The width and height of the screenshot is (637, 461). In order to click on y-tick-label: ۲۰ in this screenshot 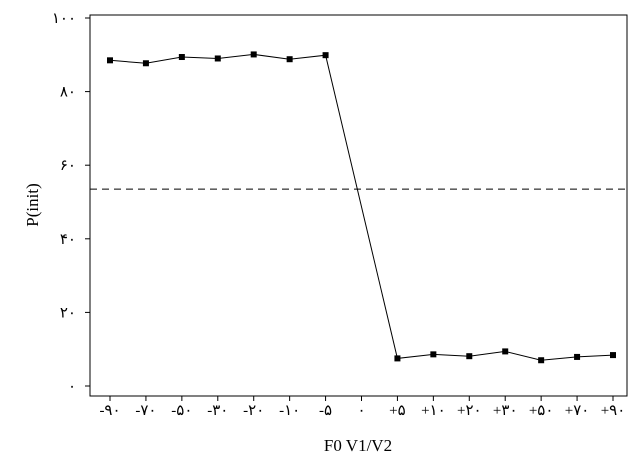, I will do `click(68, 313)`.